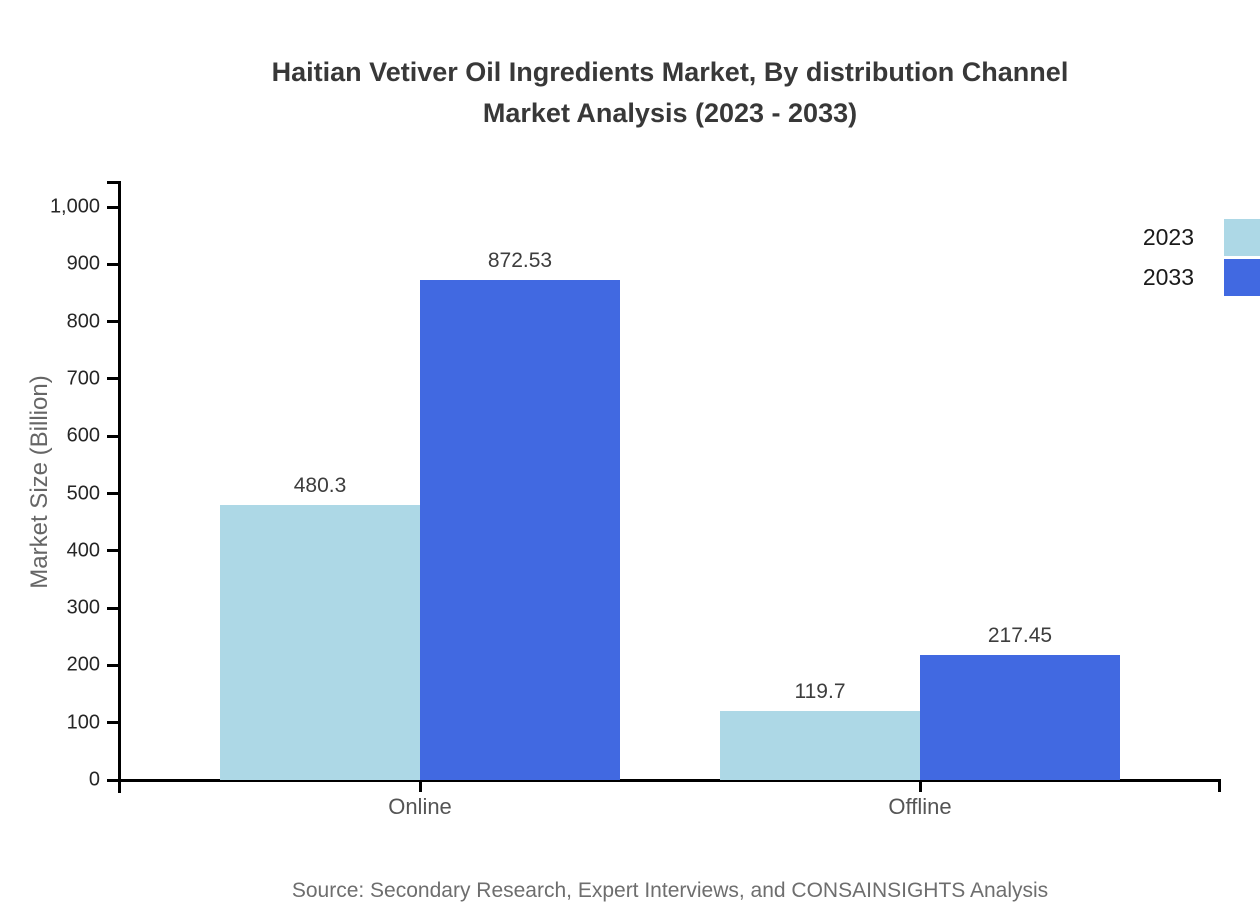 The height and width of the screenshot is (920, 1260). What do you see at coordinates (820, 745) in the screenshot?
I see `bar-2023-offline` at bounding box center [820, 745].